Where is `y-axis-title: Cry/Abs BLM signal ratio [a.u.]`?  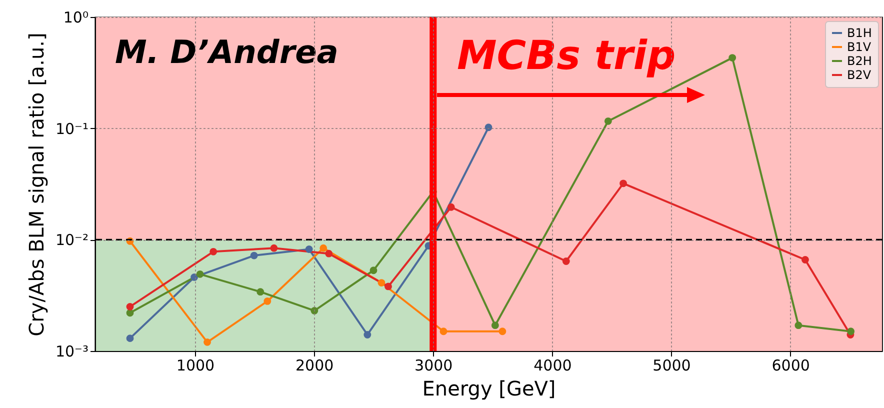 y-axis-title: Cry/Abs BLM signal ratio [a.u.] is located at coordinates (36, 184).